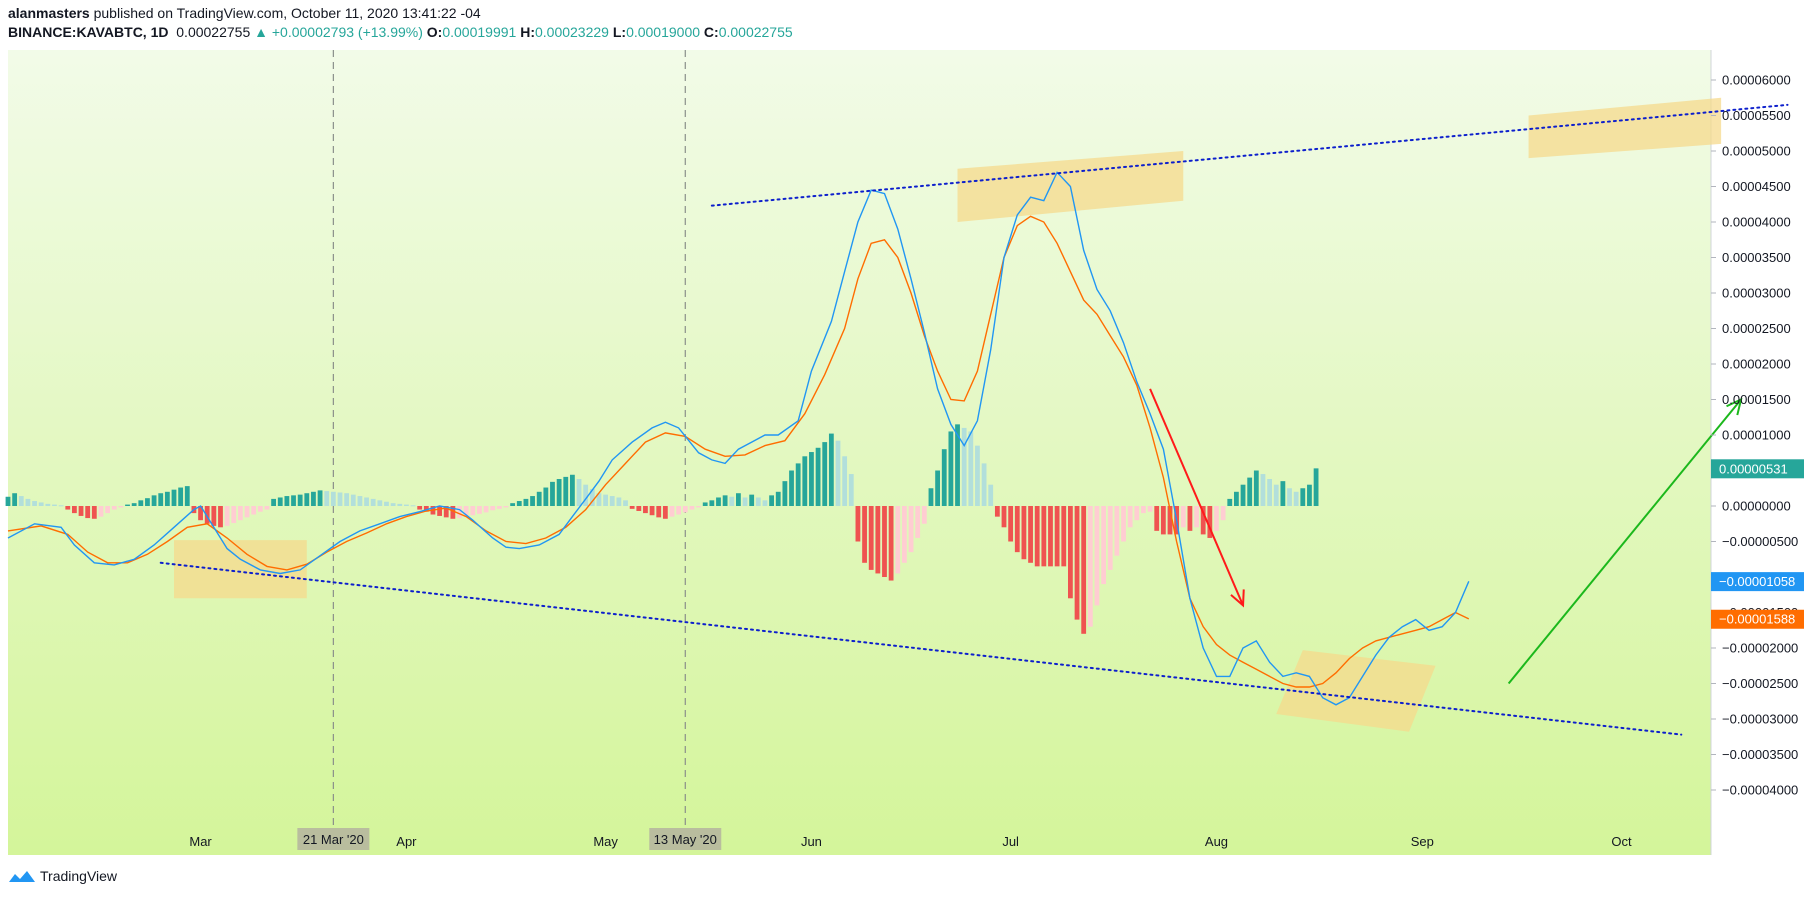  What do you see at coordinates (1760, 541) in the screenshot?
I see `price-tick-label: −0.00000500` at bounding box center [1760, 541].